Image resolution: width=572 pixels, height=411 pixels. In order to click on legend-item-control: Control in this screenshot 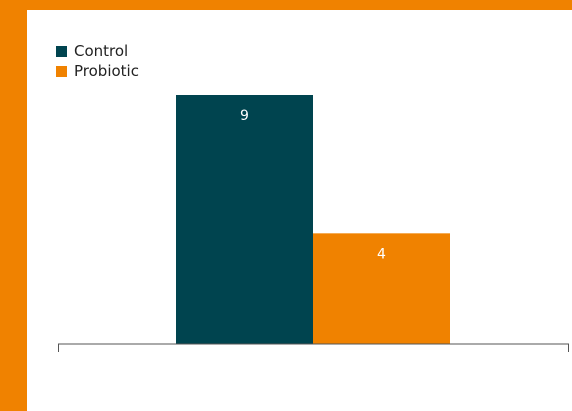, I will do `click(97, 51)`.